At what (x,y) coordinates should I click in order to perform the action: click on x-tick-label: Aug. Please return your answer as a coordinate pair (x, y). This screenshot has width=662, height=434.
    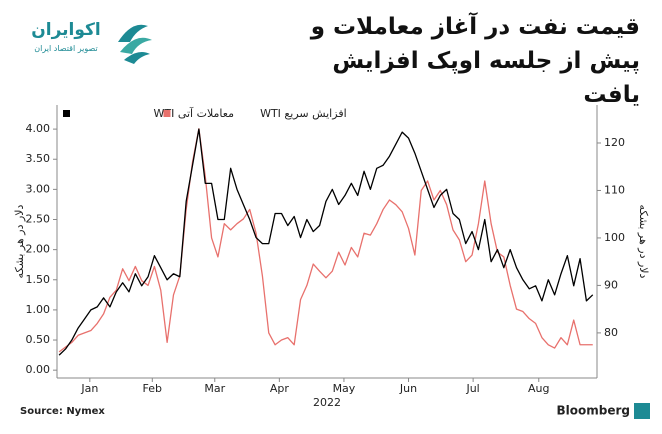
    Looking at the image, I should click on (538, 388).